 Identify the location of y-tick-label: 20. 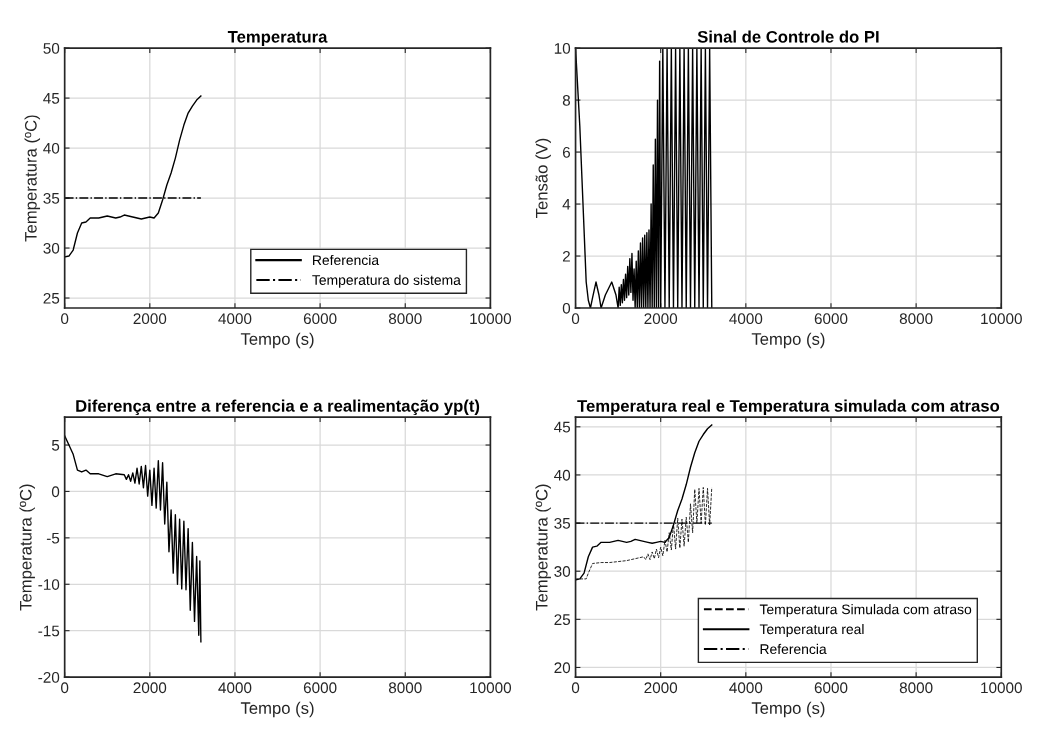
(562, 668).